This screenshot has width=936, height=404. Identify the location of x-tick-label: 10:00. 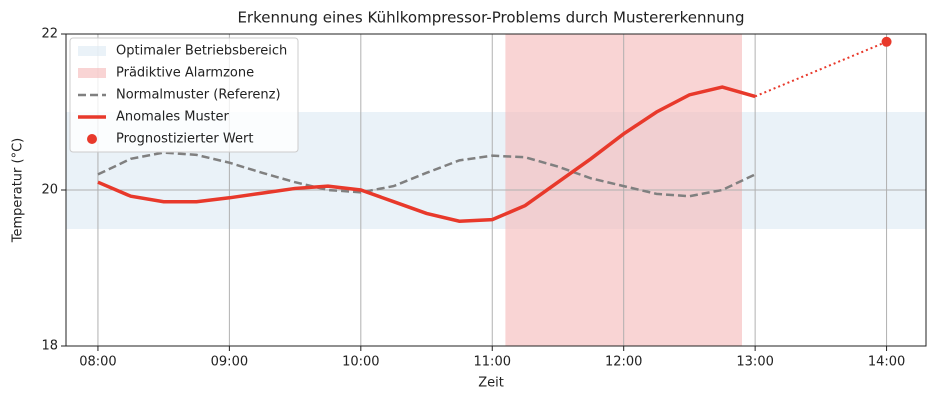
(360, 362).